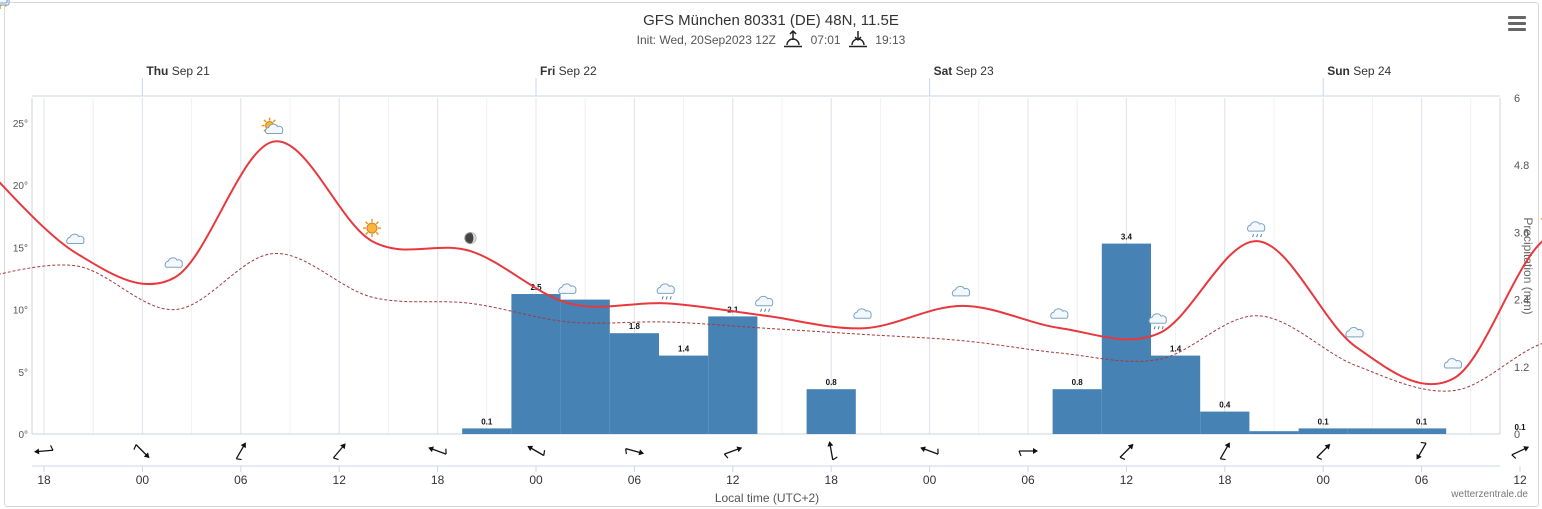 This screenshot has width=1542, height=509. Describe the element at coordinates (1521, 166) in the screenshot. I see `y-right-tick-label: 4.8` at that location.